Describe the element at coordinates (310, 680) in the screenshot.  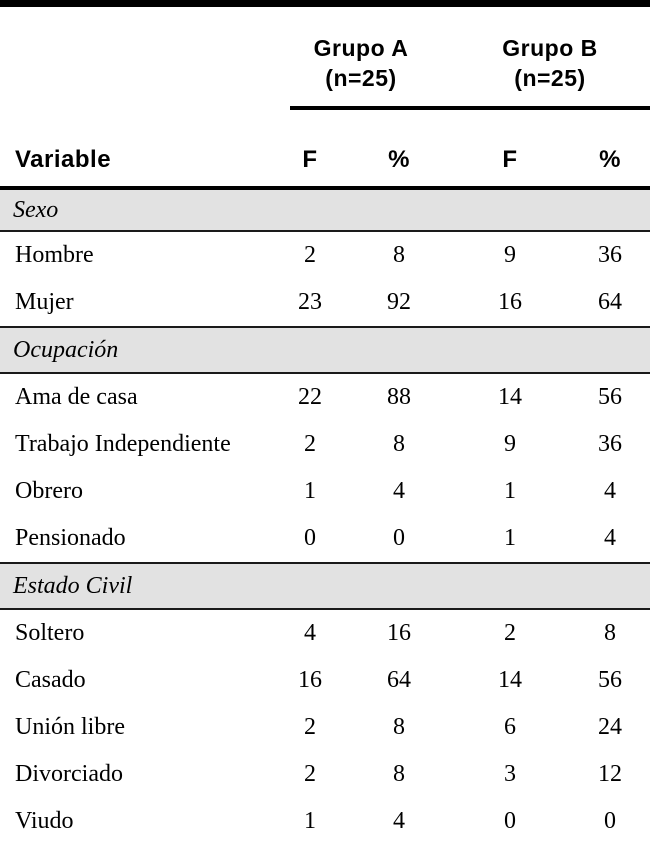
I see `row-value-a-f: 16` at that location.